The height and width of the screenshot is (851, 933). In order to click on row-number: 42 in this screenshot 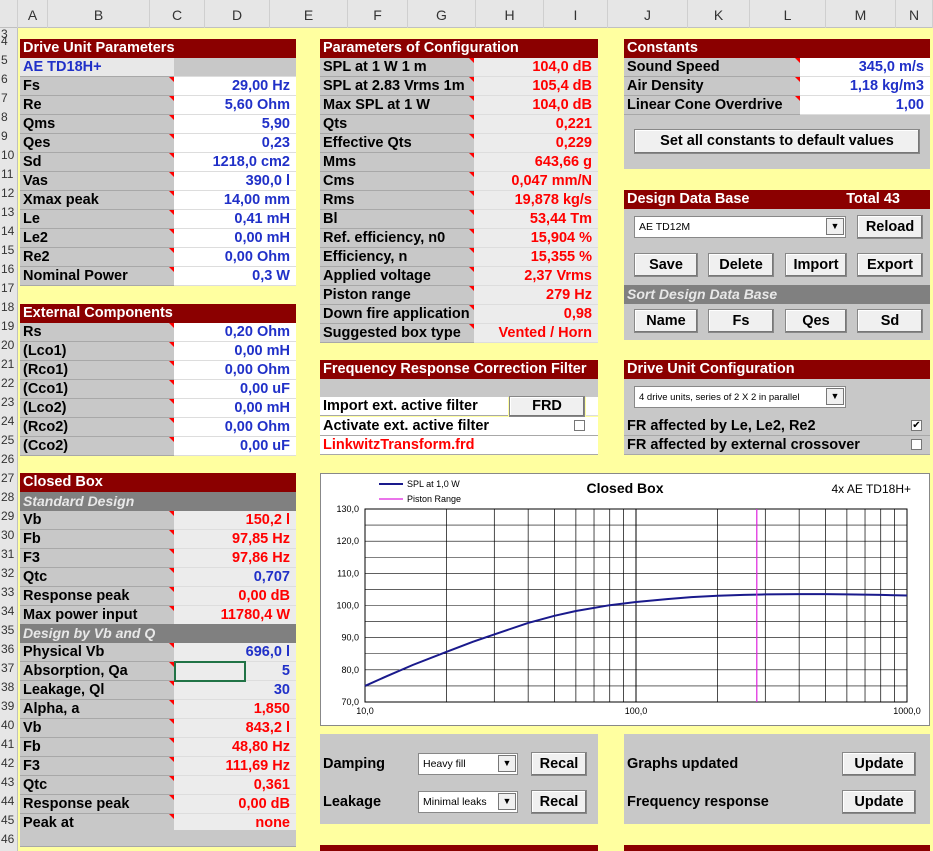, I will do `click(8, 763)`.